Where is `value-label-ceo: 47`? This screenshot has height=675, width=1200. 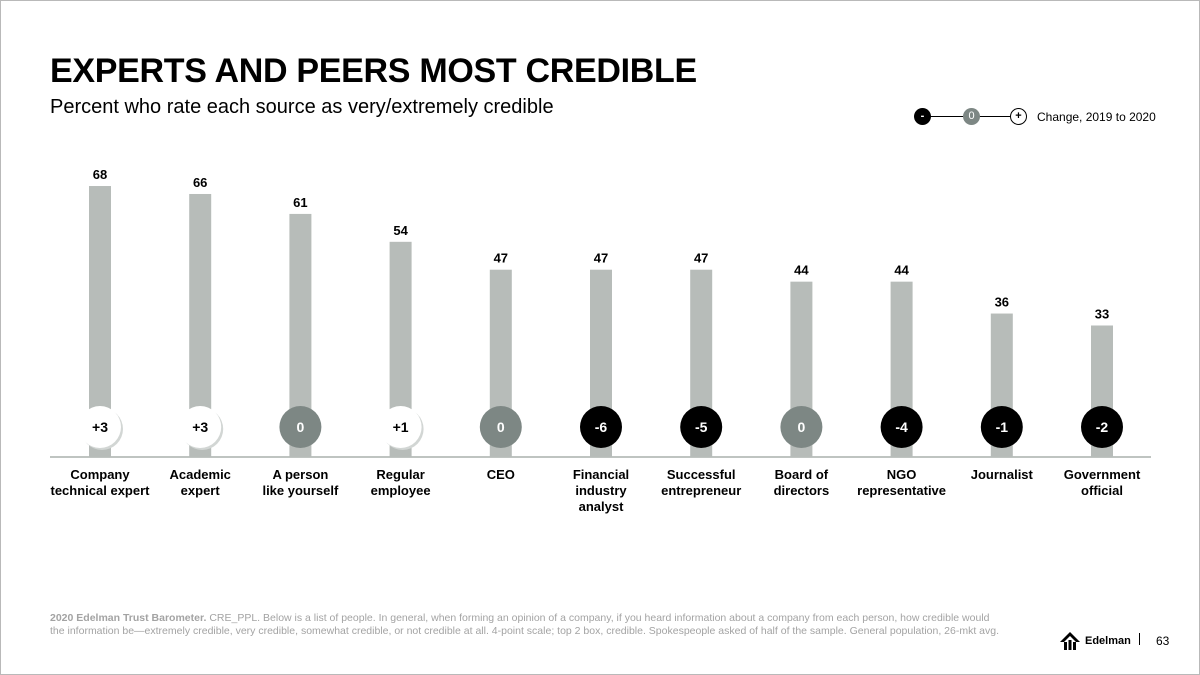 value-label-ceo: 47 is located at coordinates (501, 258).